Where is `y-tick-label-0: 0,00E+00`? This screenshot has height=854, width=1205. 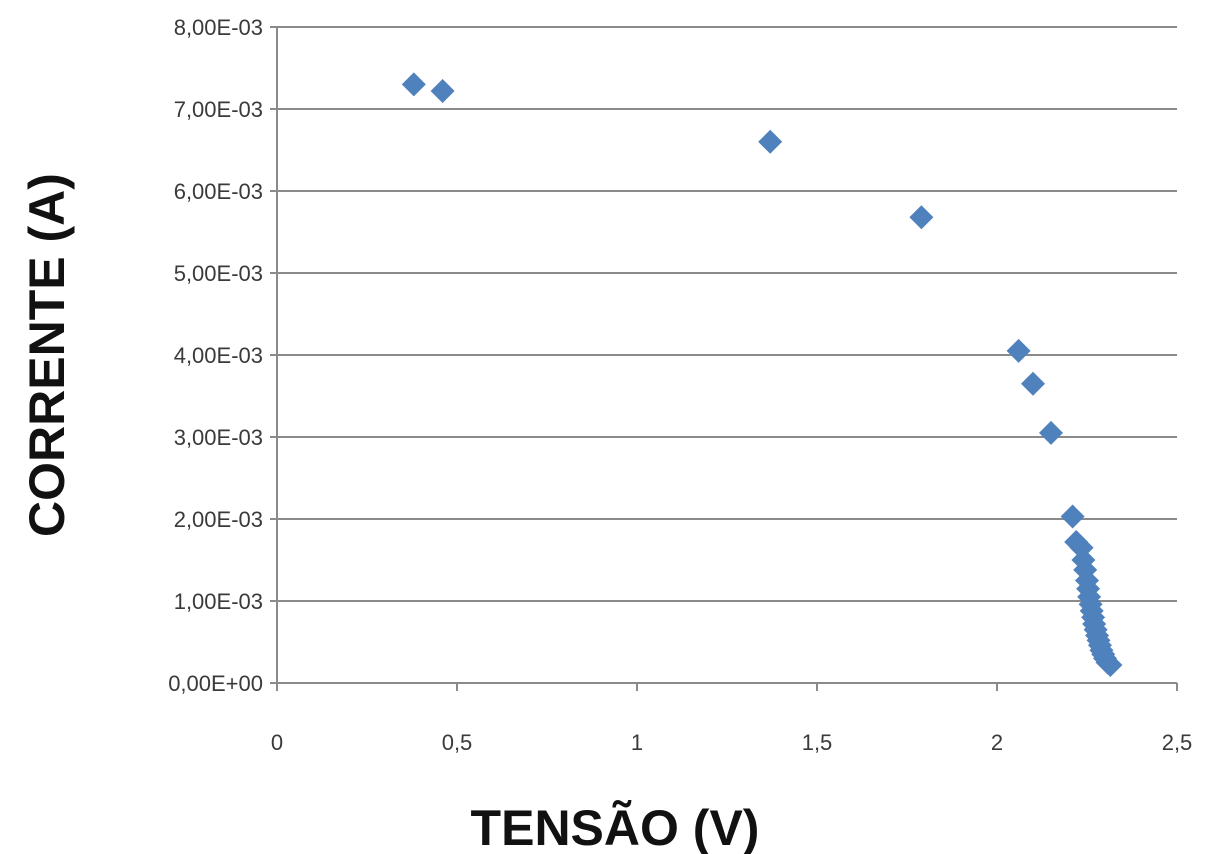
y-tick-label-0: 0,00E+00 is located at coordinates (215, 683).